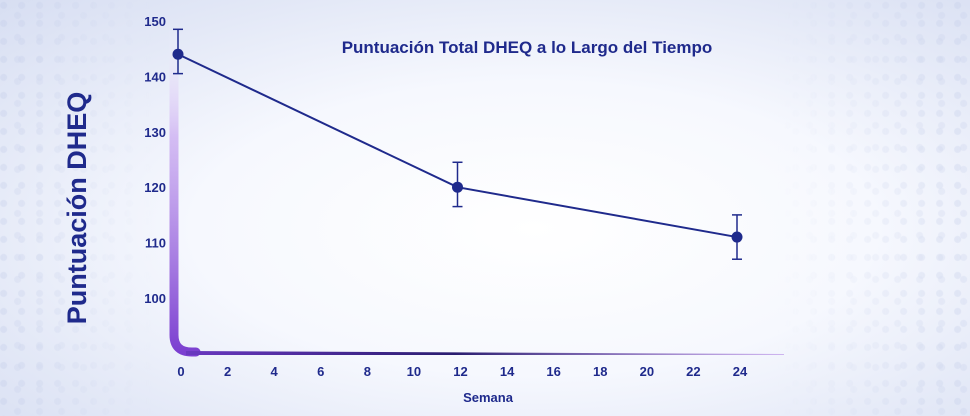 The image size is (970, 416). Describe the element at coordinates (320, 371) in the screenshot. I see `x-tick-label: 6` at that location.